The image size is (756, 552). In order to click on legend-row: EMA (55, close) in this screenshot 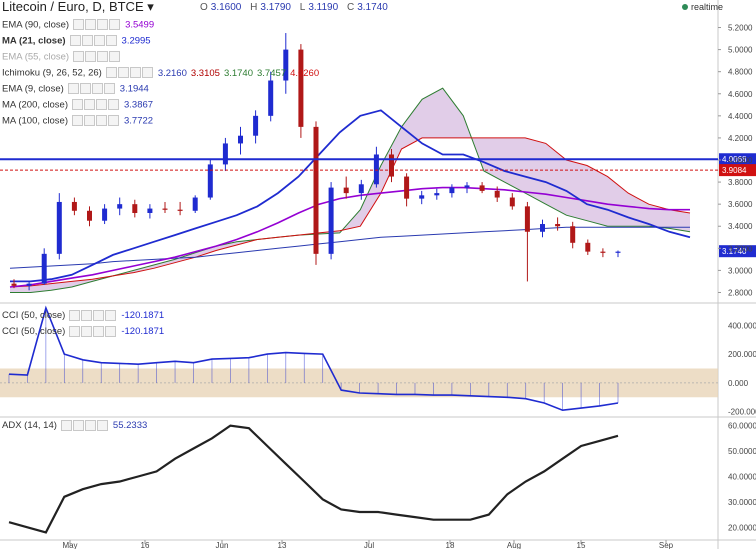, I will do `click(63, 57)`.